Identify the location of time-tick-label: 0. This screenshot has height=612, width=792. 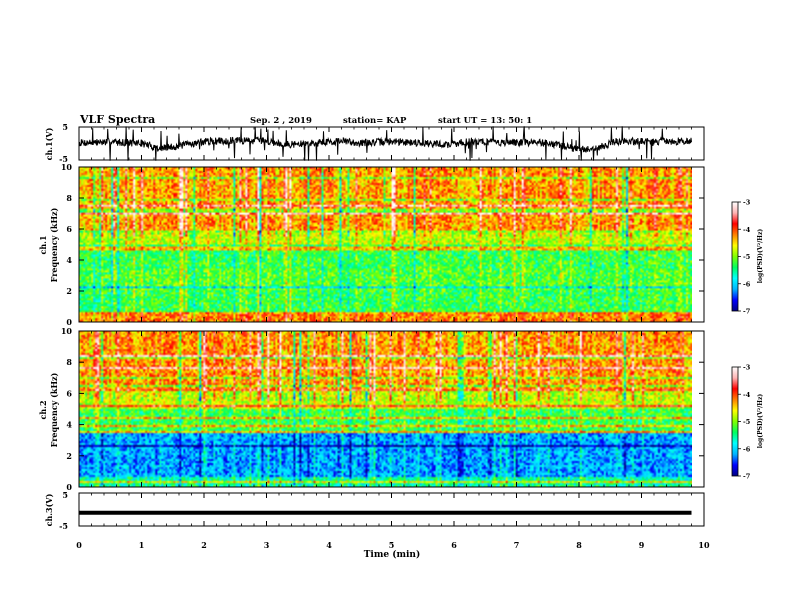
(79, 545).